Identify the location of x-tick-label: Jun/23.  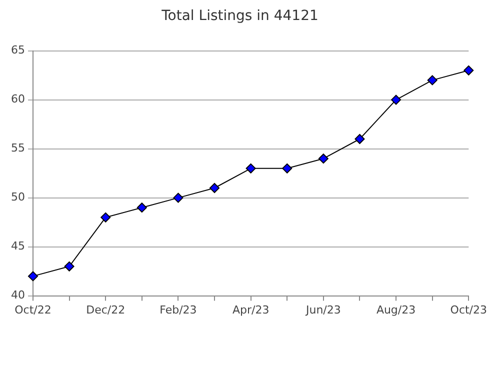
(322, 309).